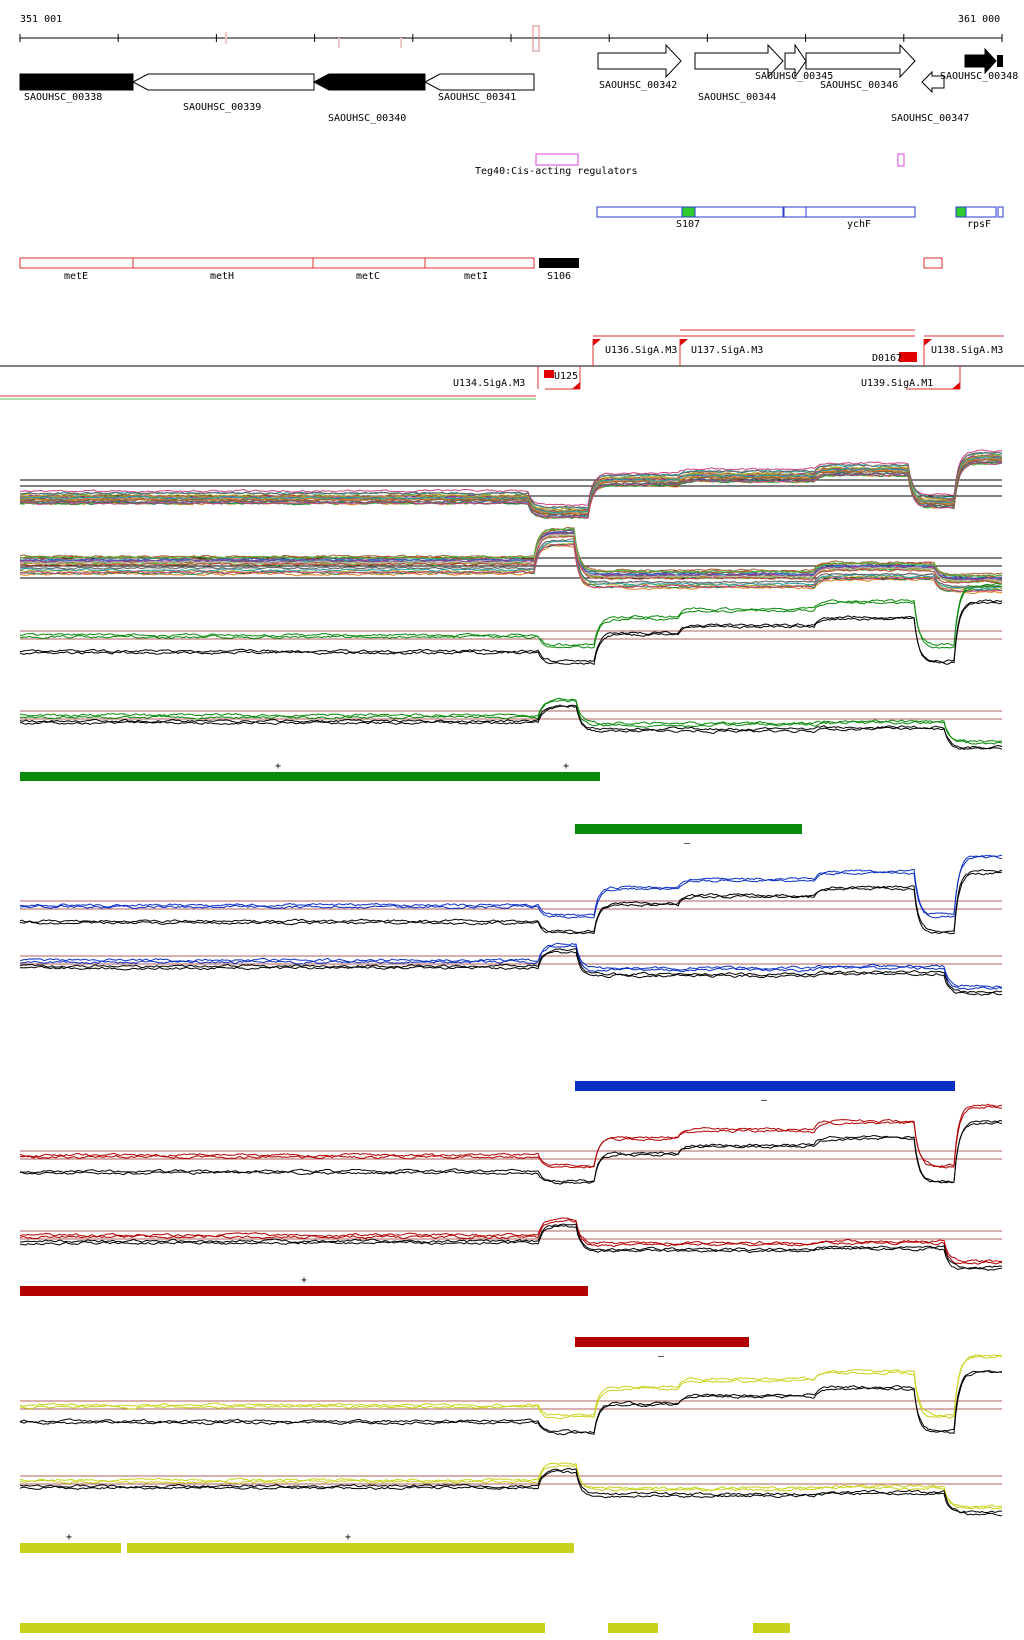 This screenshot has height=1640, width=1024. What do you see at coordinates (641, 350) in the screenshot?
I see `tss-label: U136.SigA.M3` at bounding box center [641, 350].